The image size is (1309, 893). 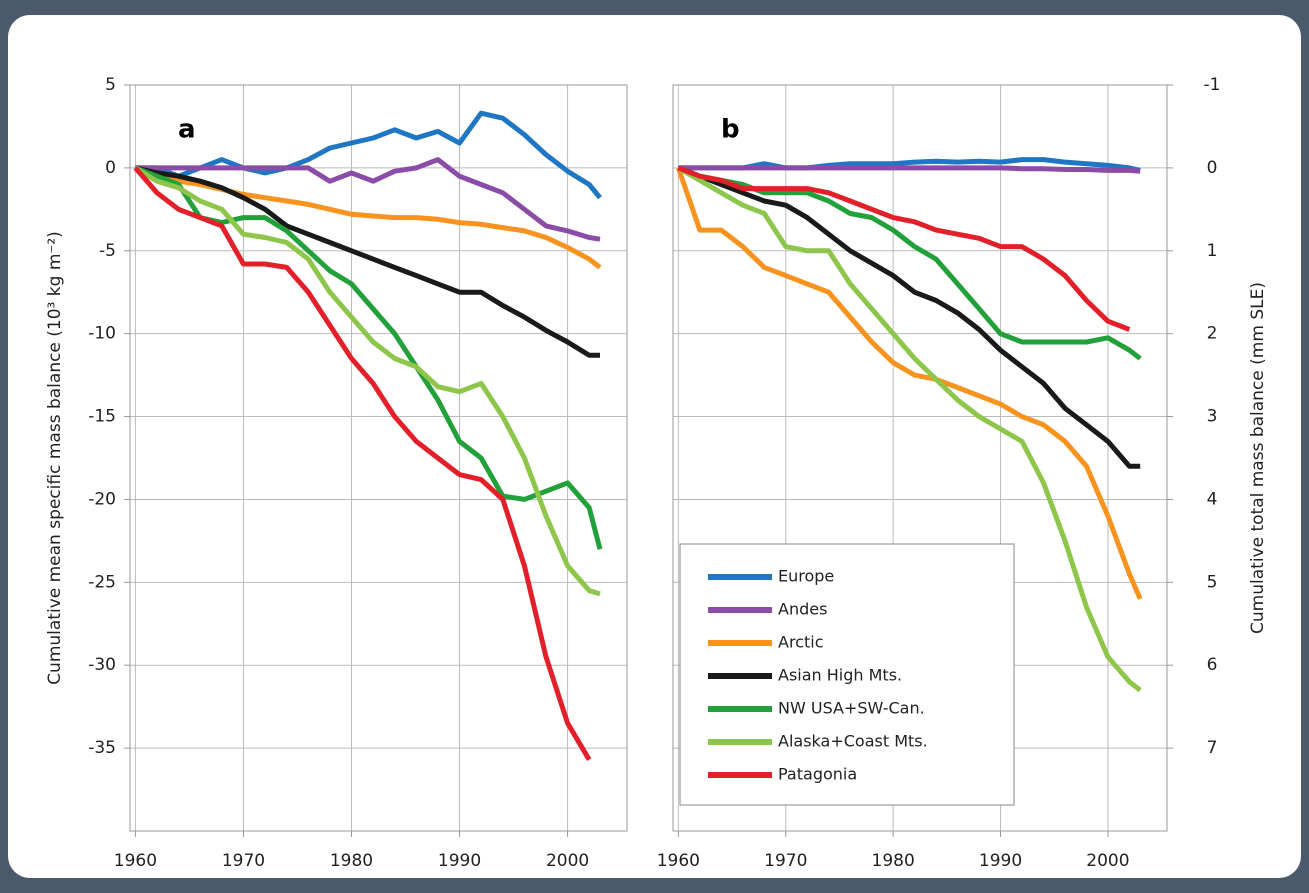 I want to click on y-tick-label: -1, so click(x=1212, y=85).